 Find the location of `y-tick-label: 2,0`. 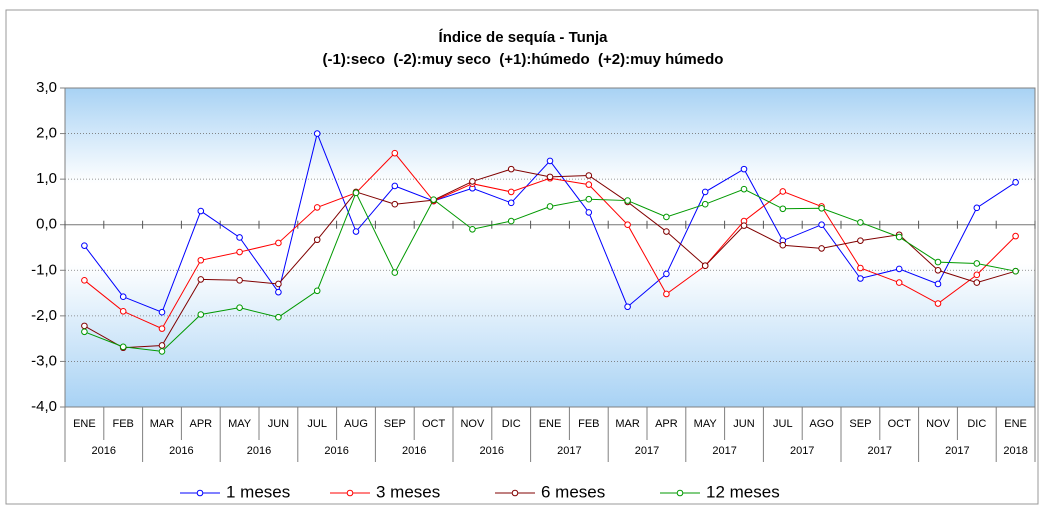

y-tick-label: 2,0 is located at coordinates (46, 133).